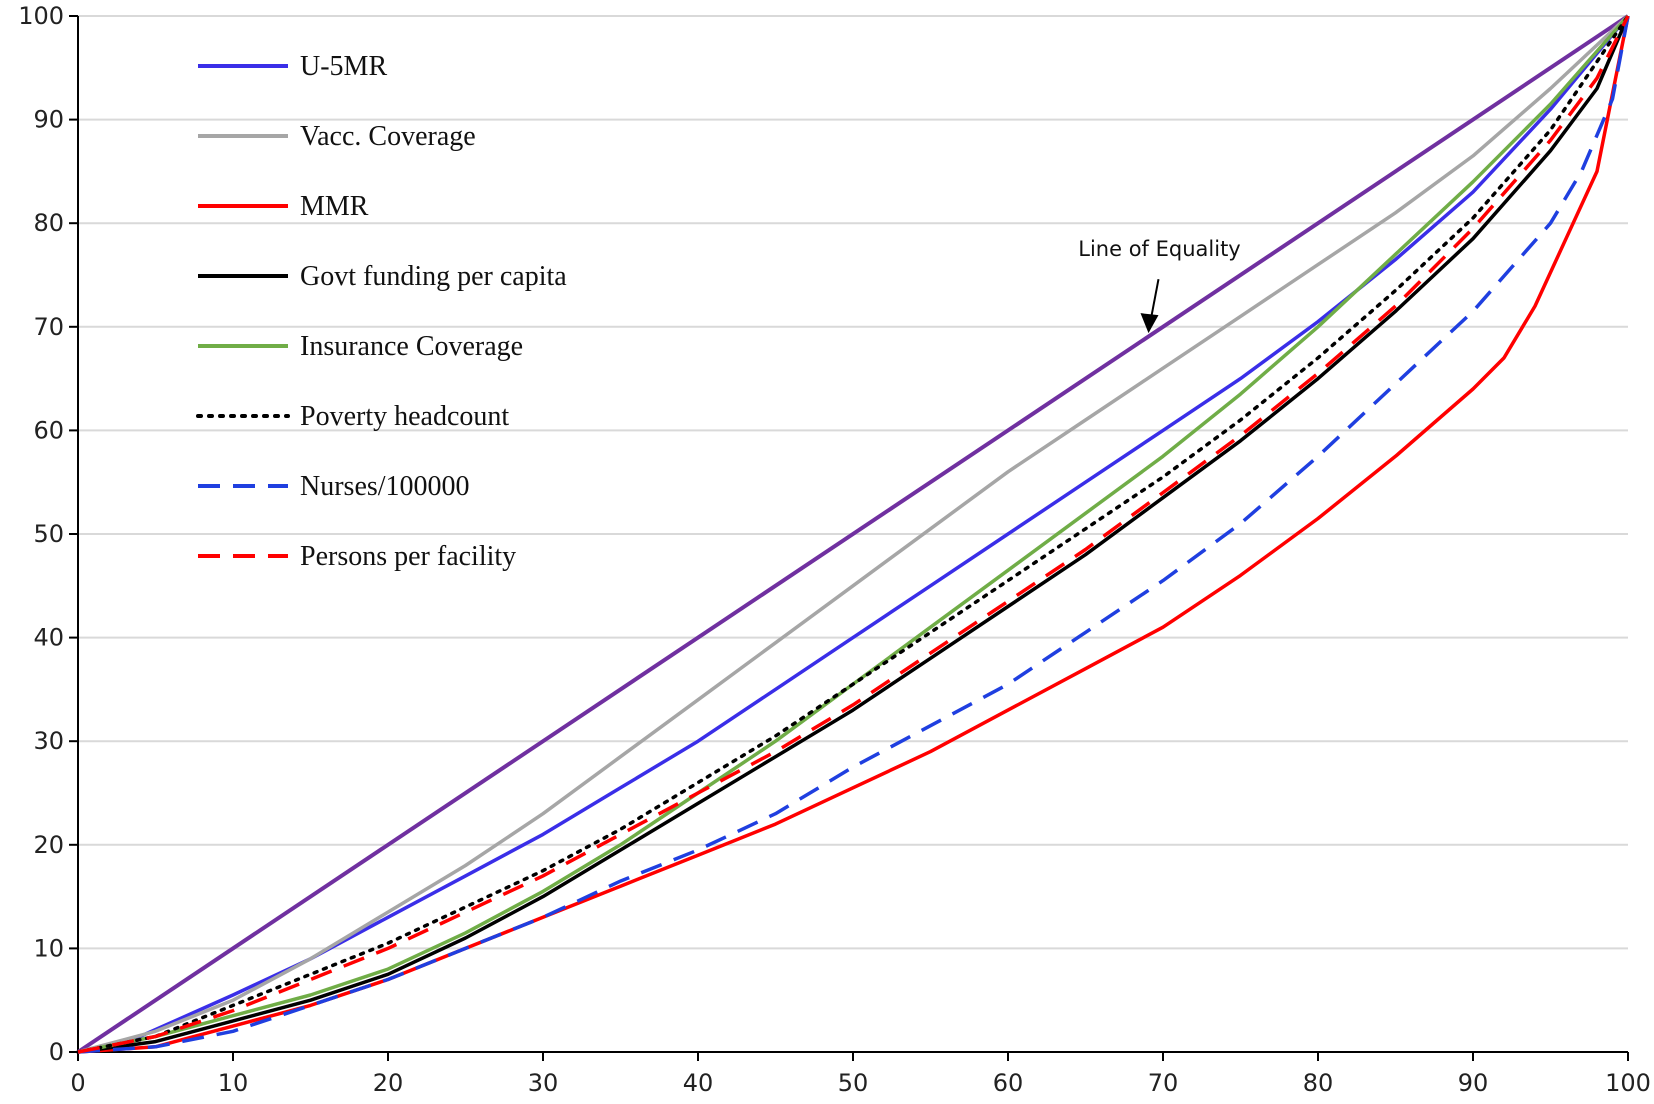  Describe the element at coordinates (48, 327) in the screenshot. I see `y-tick-label: 70` at that location.